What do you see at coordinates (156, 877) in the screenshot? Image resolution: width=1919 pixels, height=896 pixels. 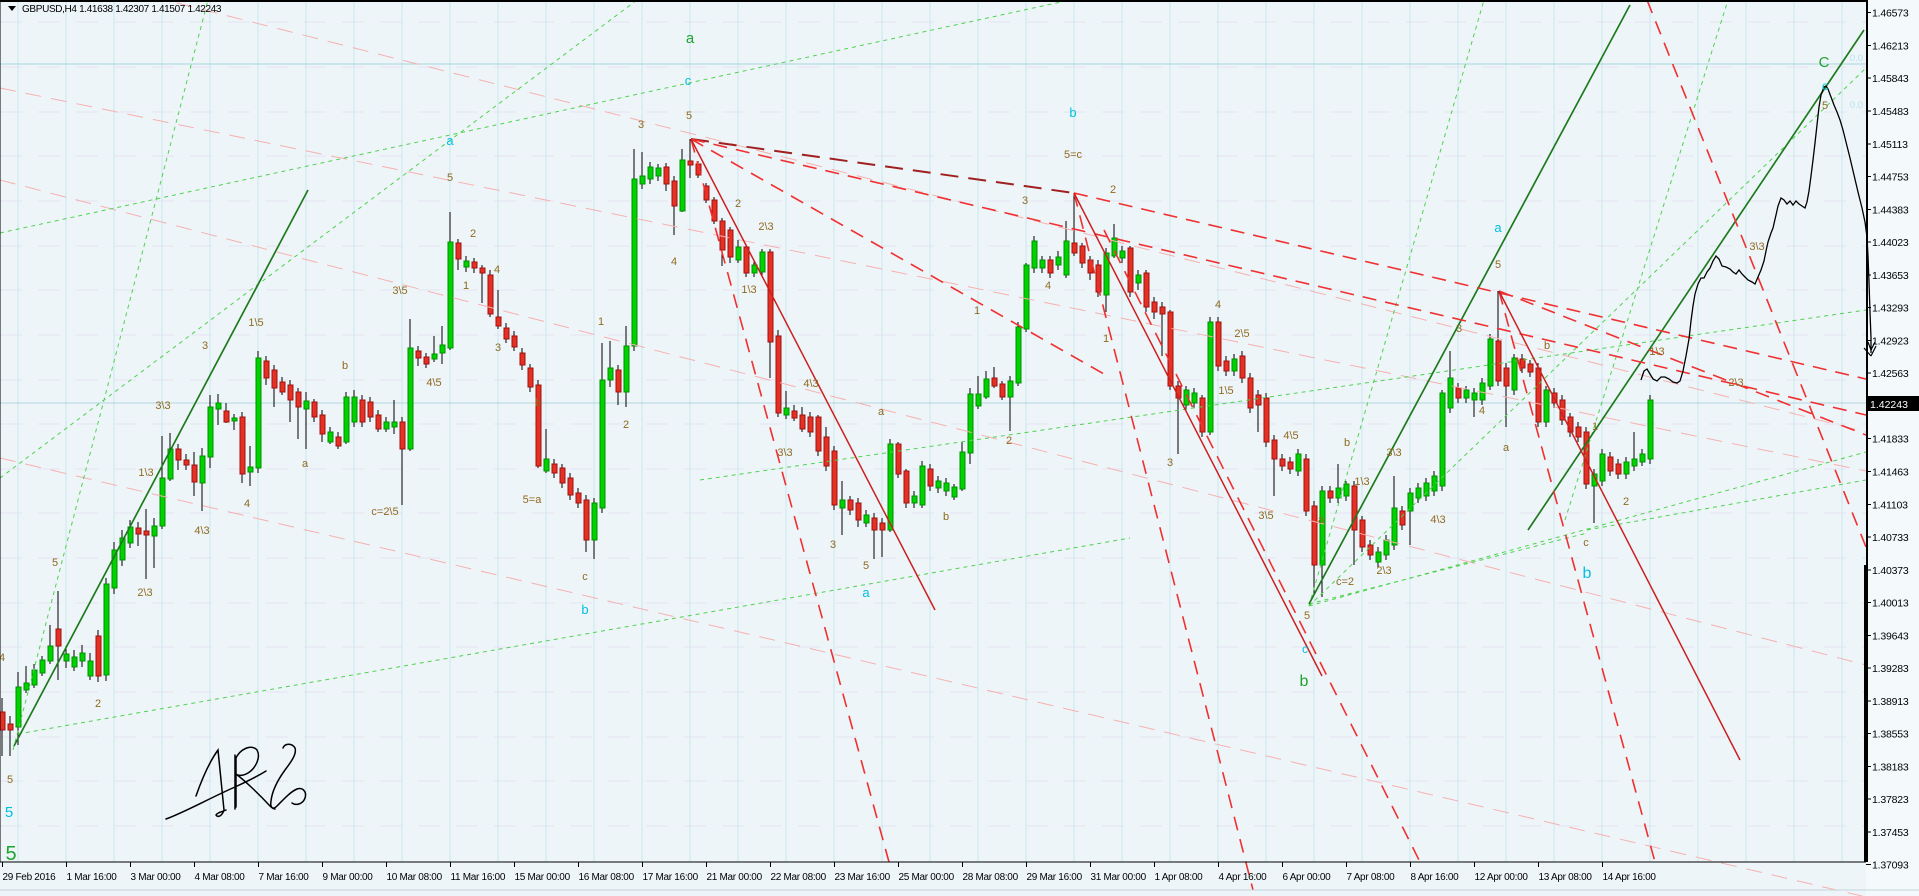 I see `svg-text: 3 Mar 00:00` at bounding box center [156, 877].